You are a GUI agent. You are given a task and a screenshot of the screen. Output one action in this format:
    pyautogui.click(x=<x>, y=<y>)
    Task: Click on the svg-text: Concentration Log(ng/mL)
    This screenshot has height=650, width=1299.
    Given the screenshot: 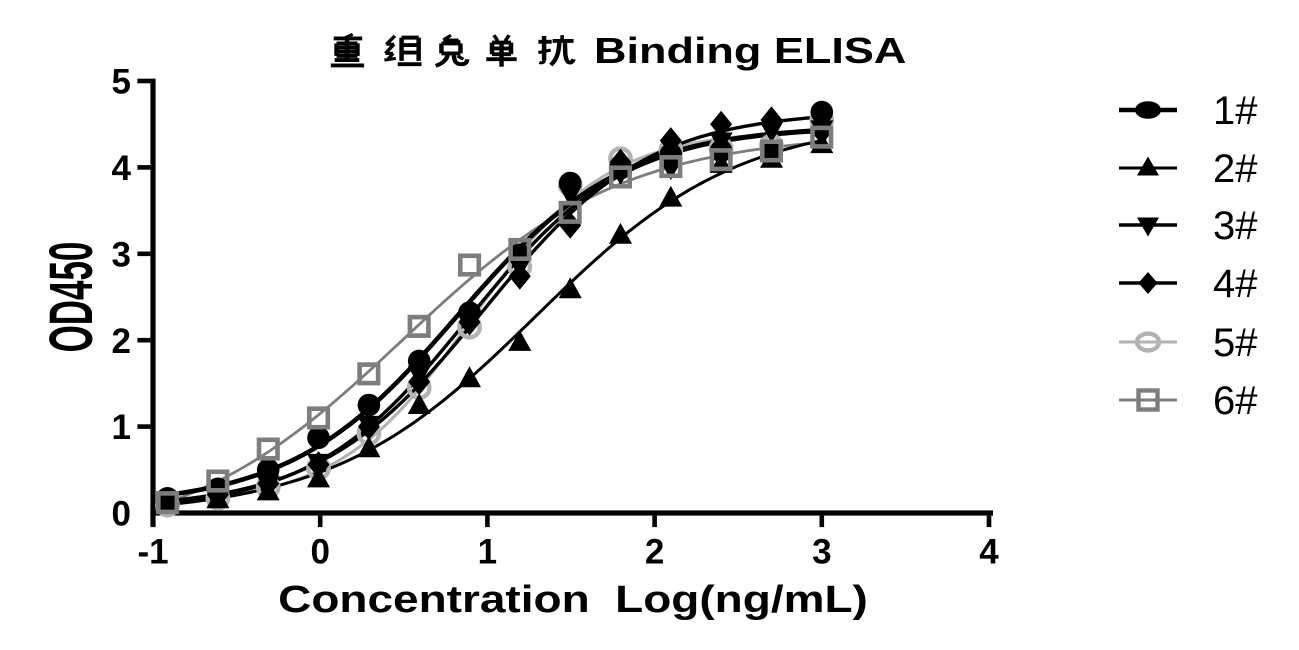 What is the action you would take?
    pyautogui.click(x=573, y=599)
    